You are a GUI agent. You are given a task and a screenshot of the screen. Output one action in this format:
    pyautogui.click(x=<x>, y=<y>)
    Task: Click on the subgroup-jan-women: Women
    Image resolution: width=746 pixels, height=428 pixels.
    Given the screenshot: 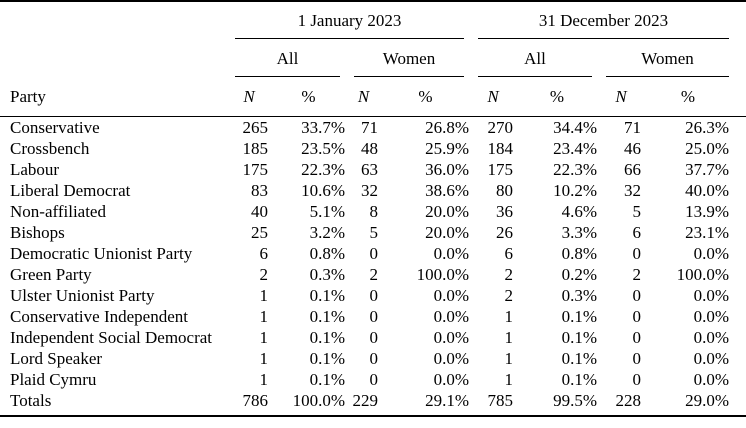 What is the action you would take?
    pyautogui.click(x=409, y=58)
    